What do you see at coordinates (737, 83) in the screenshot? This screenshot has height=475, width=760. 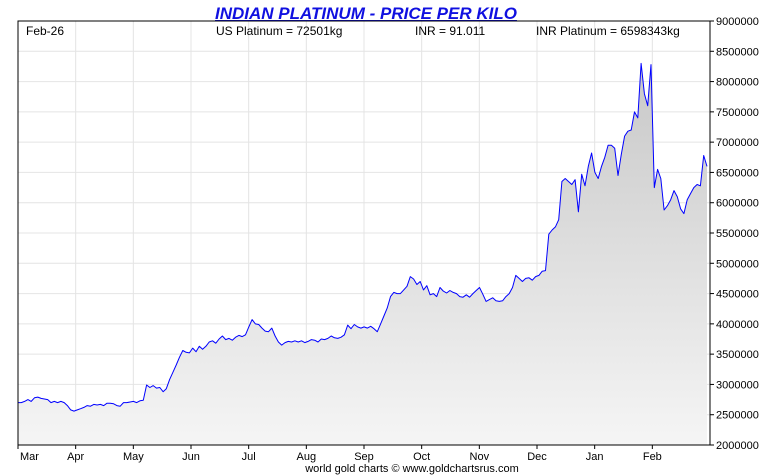 I see `y-tick-label: 8000000` at bounding box center [737, 83].